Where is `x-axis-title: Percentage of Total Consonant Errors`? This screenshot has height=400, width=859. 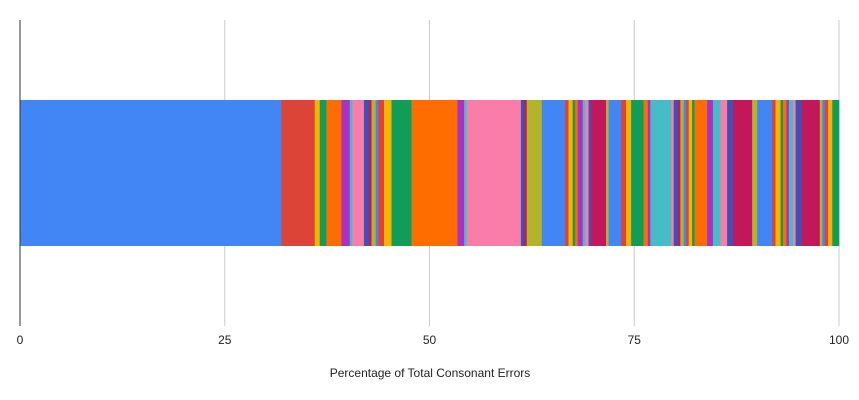 x-axis-title: Percentage of Total Consonant Errors is located at coordinates (430, 373).